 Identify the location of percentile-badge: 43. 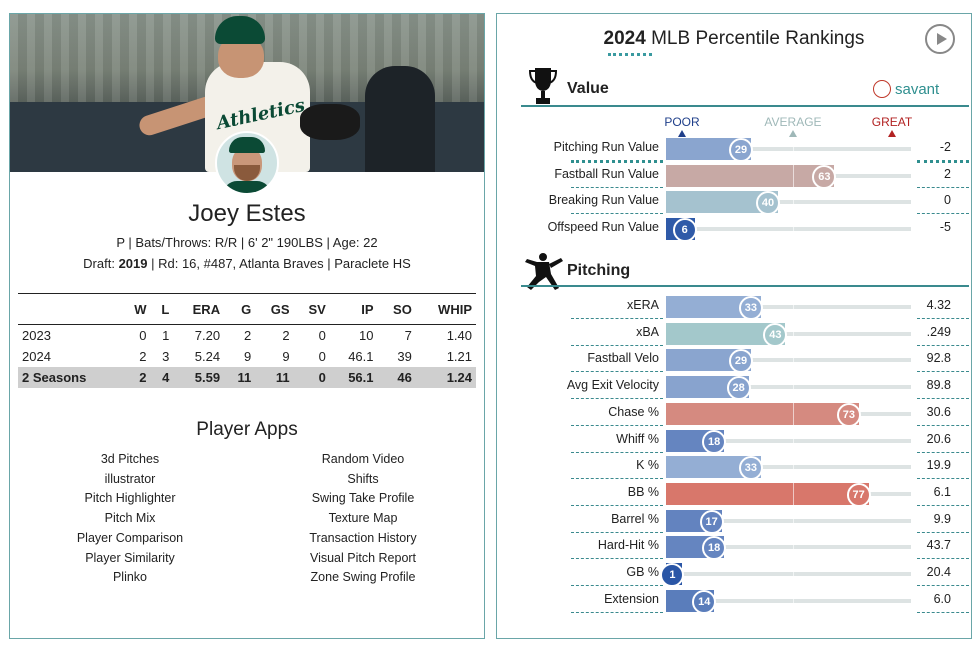
(775, 334).